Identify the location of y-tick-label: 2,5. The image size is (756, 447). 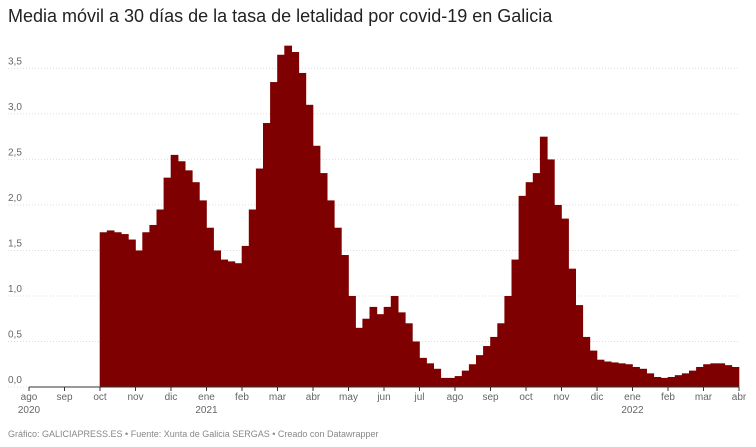
(15, 152).